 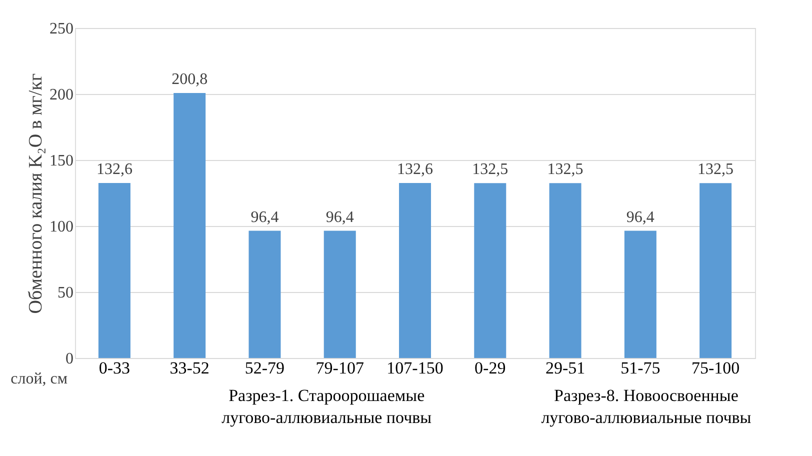 What do you see at coordinates (415, 368) in the screenshot?
I see `x-tick-label: 107-150` at bounding box center [415, 368].